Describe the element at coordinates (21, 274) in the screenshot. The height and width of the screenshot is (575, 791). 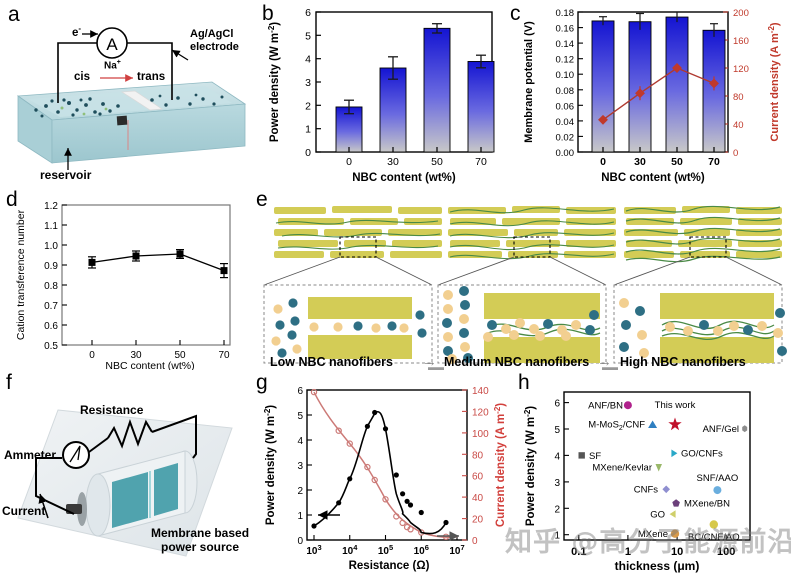
I see `d-ylabel: Cation transference number` at that location.